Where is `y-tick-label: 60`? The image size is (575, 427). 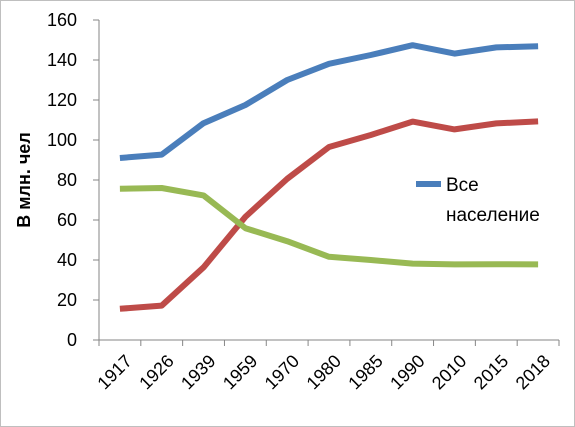
y-tick-label: 60 is located at coordinates (67, 220).